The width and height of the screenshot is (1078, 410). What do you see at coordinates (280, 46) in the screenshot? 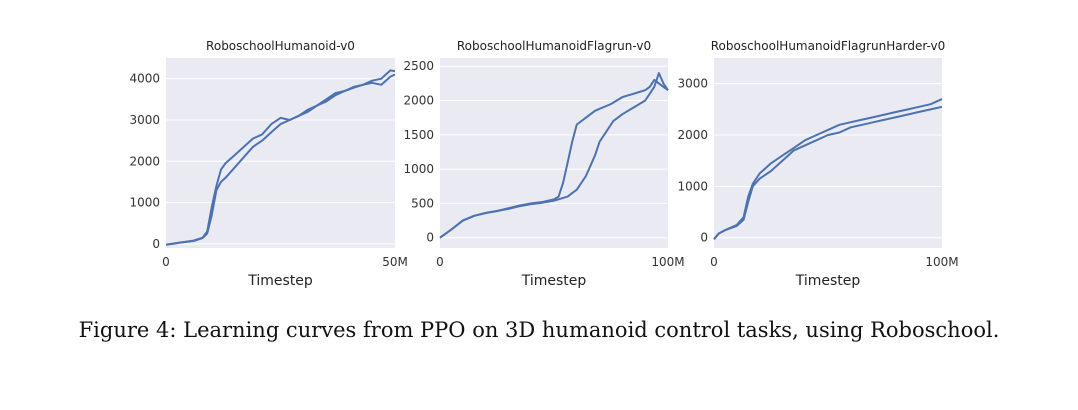
I see `chart-title: RoboschoolHumanoid-v0` at bounding box center [280, 46].